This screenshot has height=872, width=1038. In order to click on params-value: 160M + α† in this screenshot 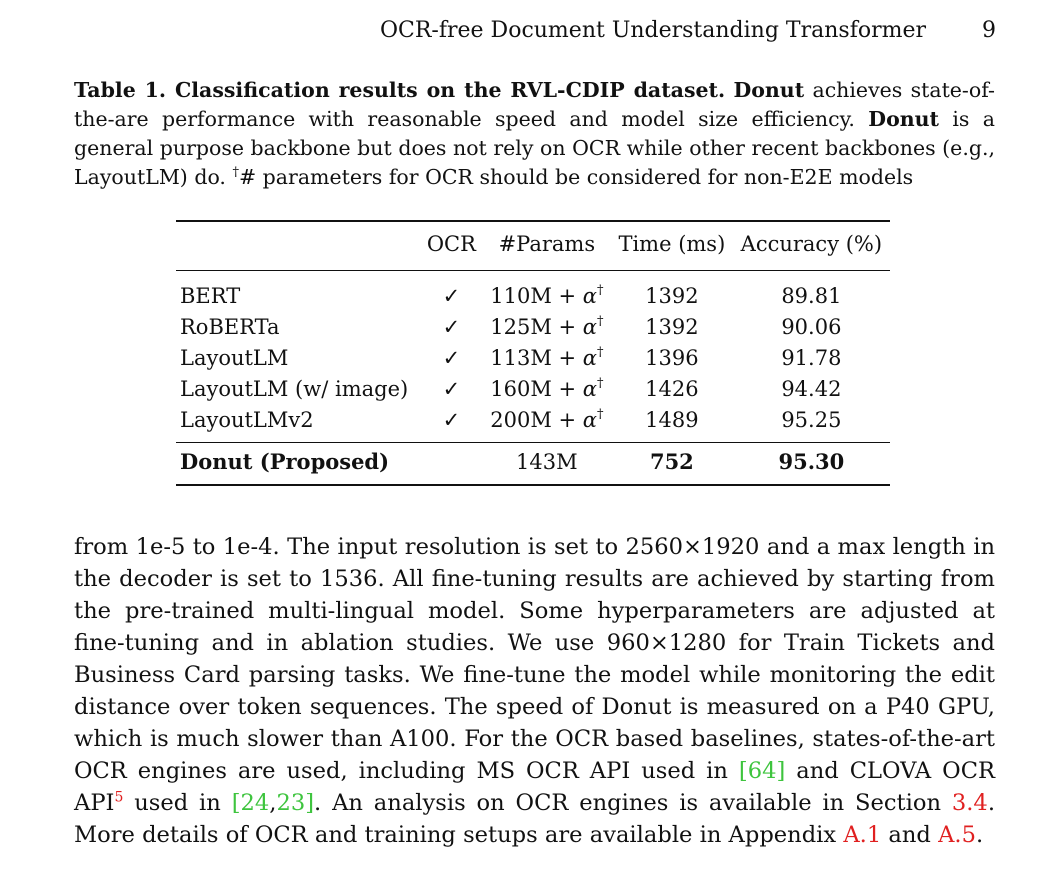, I will do `click(547, 388)`.